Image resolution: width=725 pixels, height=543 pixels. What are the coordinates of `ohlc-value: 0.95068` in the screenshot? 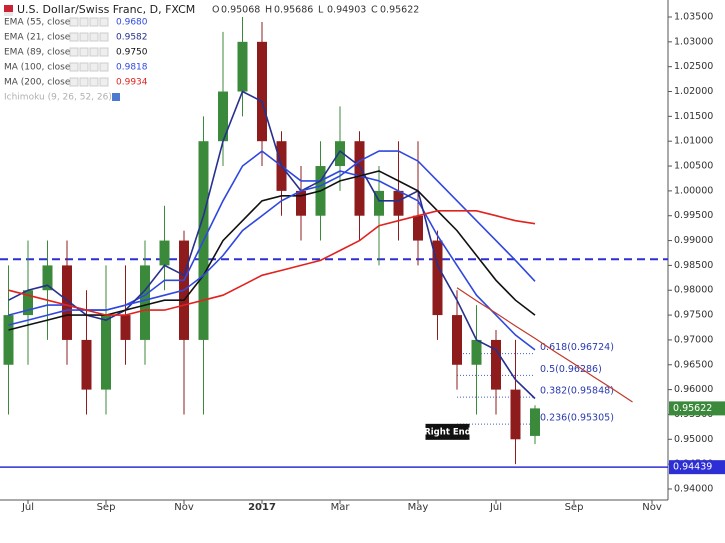 It's located at (240, 10).